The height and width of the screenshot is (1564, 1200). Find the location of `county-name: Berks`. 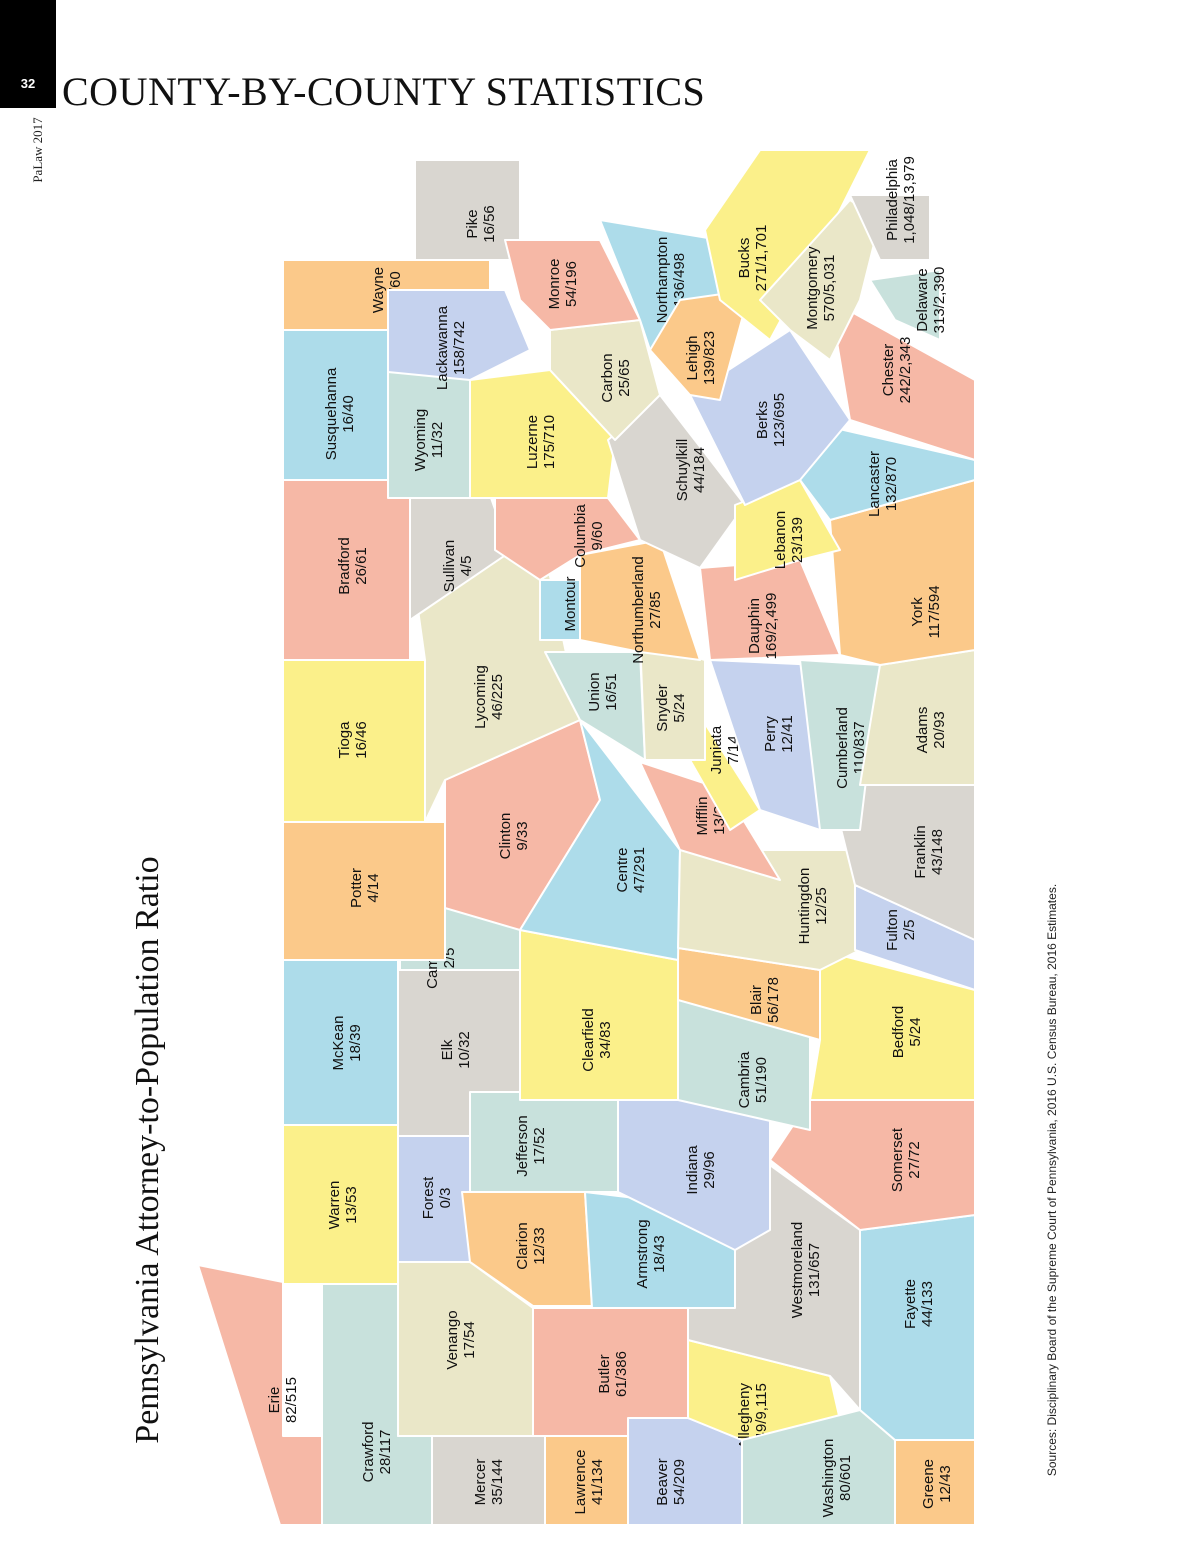

county-name: Berks is located at coordinates (762, 420).